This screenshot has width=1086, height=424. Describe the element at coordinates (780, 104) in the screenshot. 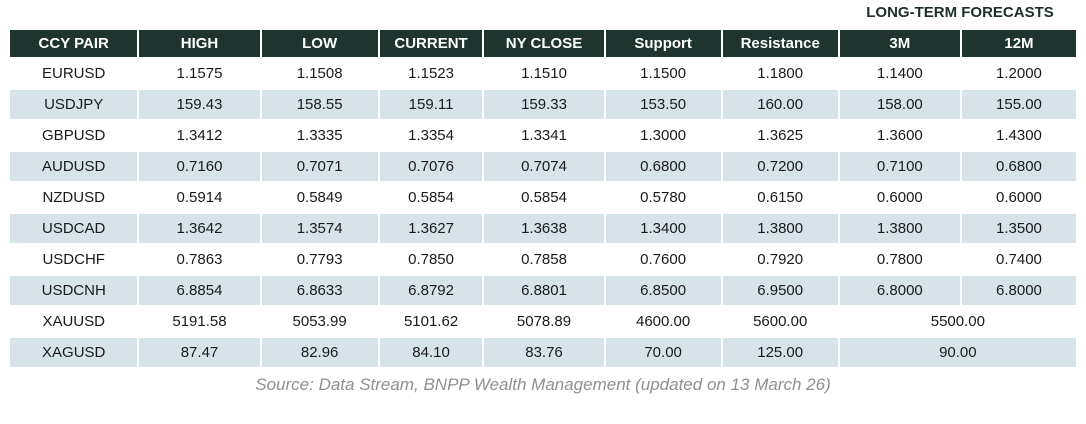

I see `cell-resistance: 160.00` at that location.